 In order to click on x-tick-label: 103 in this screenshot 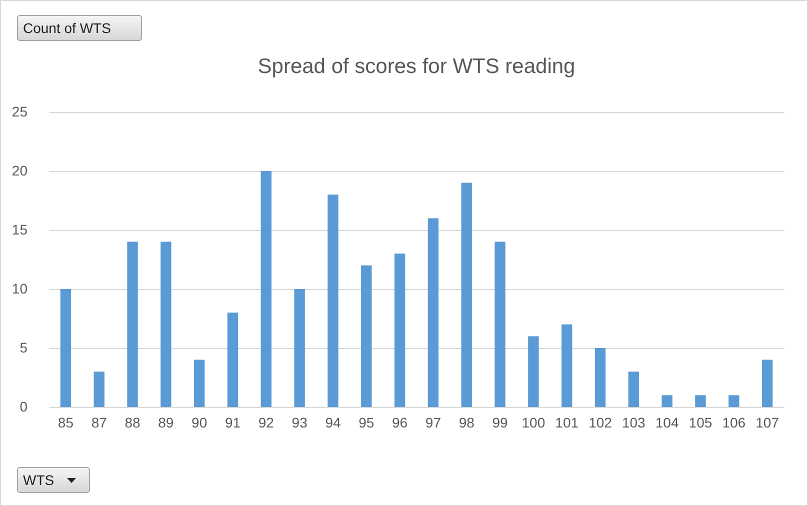, I will do `click(634, 422)`.